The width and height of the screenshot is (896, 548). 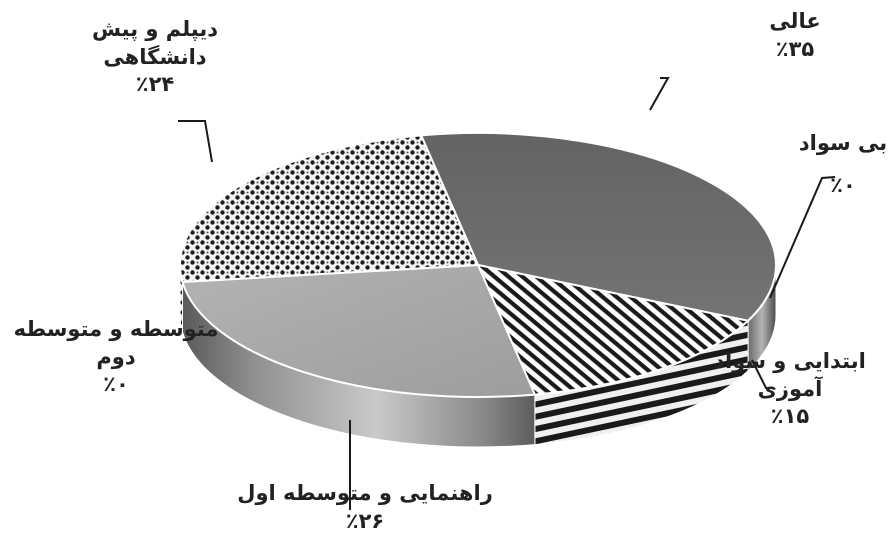 What do you see at coordinates (365, 520) in the screenshot?
I see `slice-value-rahnamaei: ٪۲۶` at bounding box center [365, 520].